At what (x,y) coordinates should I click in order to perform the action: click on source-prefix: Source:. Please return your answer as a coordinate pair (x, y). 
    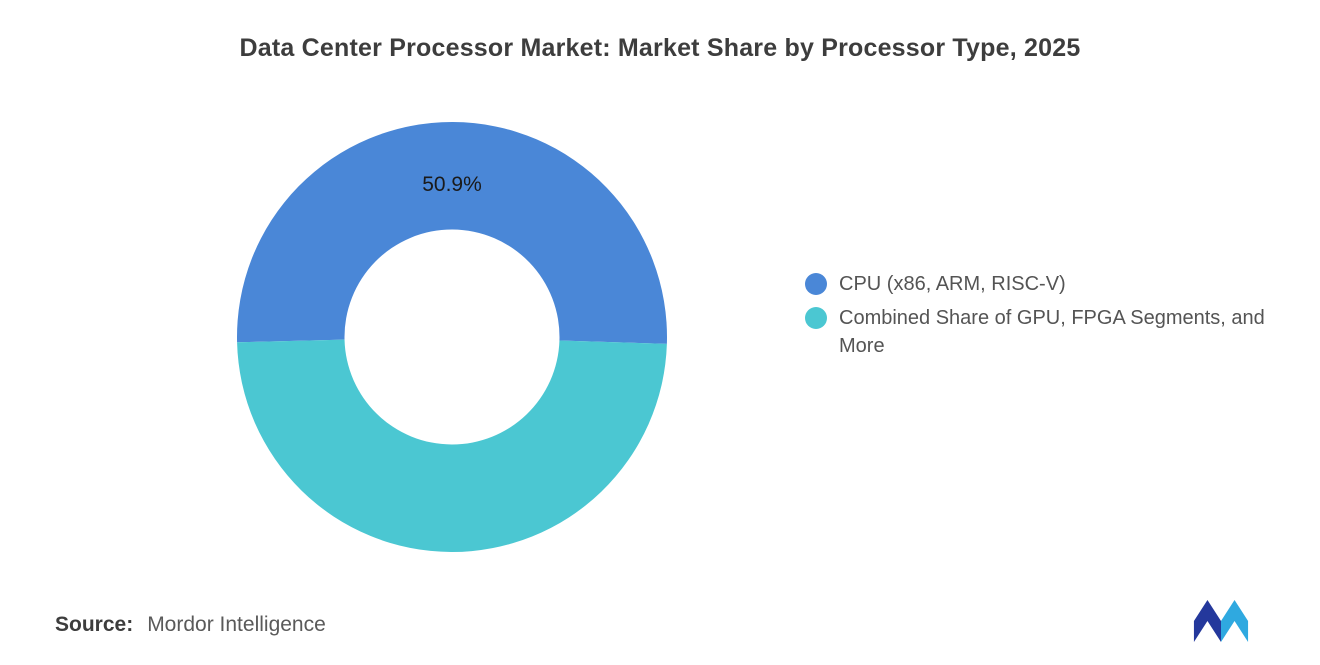
    Looking at the image, I should click on (94, 624).